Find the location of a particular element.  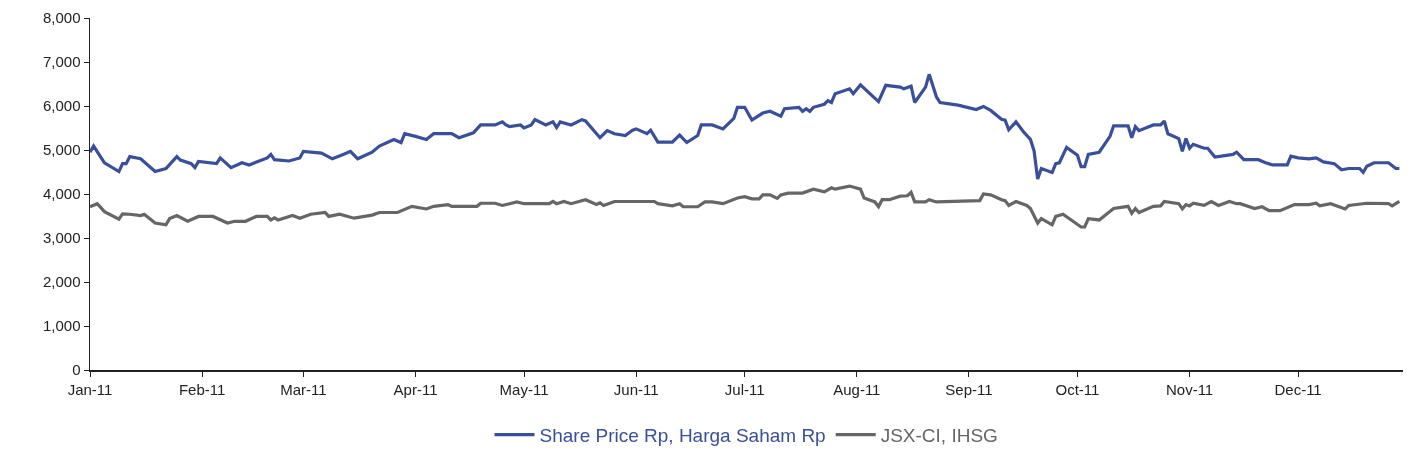

y-tick-label: 5,000 is located at coordinates (61, 150).